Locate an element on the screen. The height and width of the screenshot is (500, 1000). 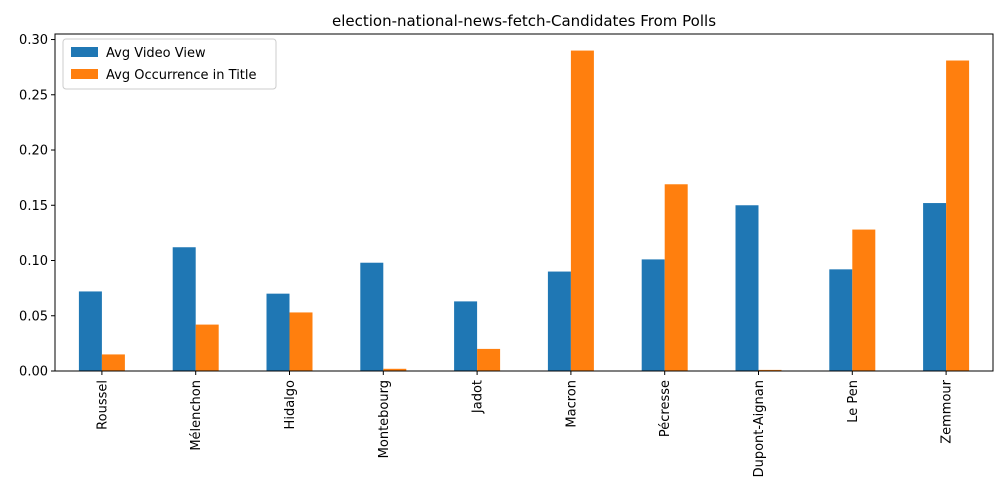
x-tick-label-pecresse: Pécresse is located at coordinates (665, 408).